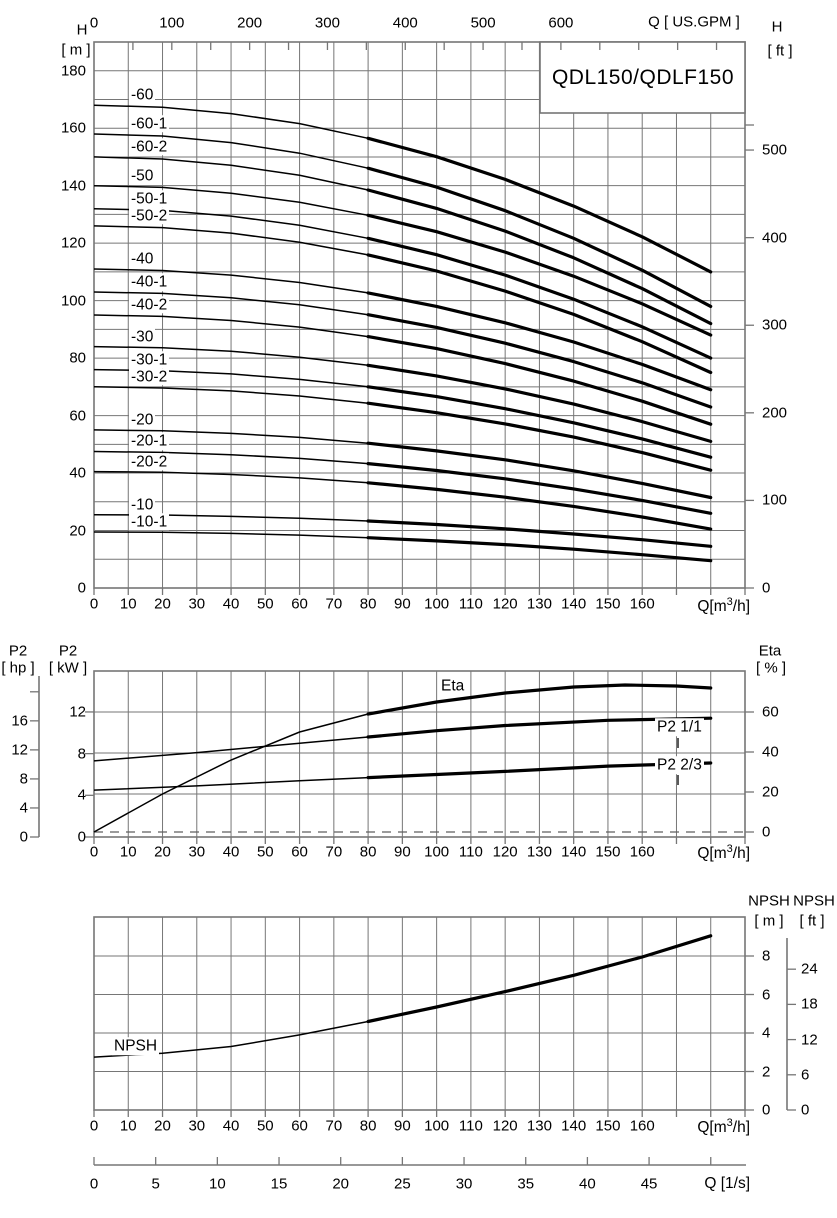 The width and height of the screenshot is (837, 1218). I want to click on ls-tick-label: 30, so click(464, 1184).